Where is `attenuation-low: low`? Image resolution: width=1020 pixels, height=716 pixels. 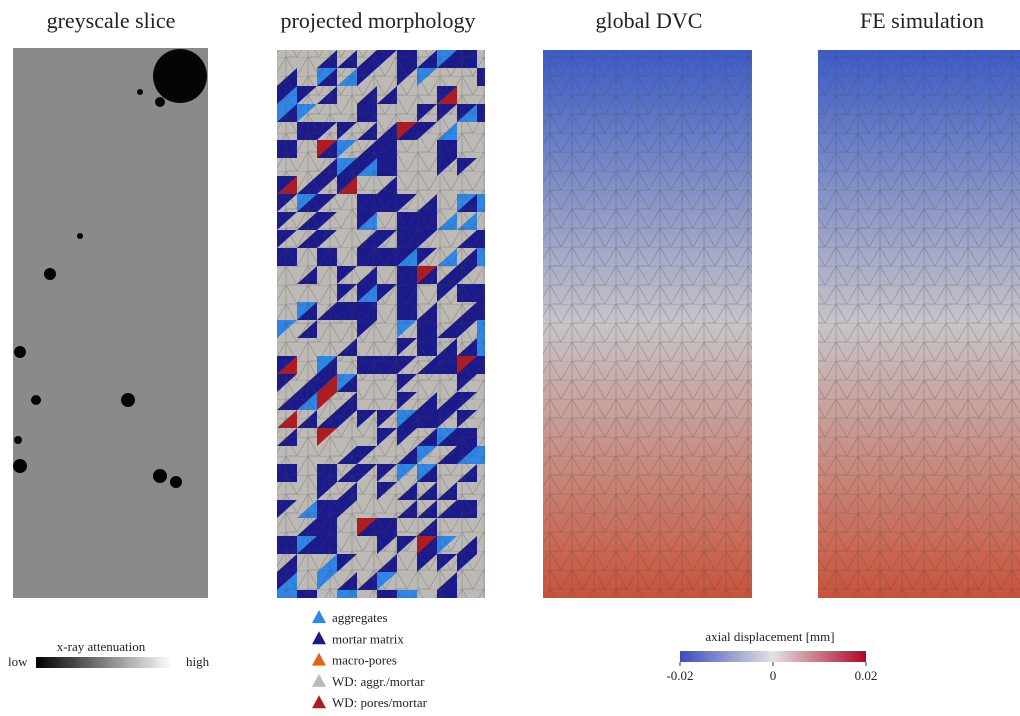 attenuation-low: low is located at coordinates (18, 661).